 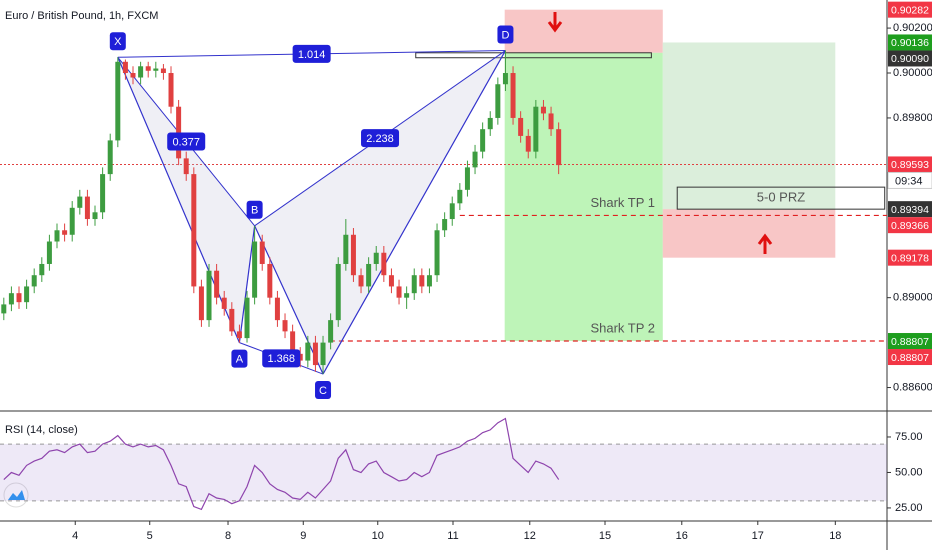 I want to click on ratio-label: 1.014, so click(x=312, y=55).